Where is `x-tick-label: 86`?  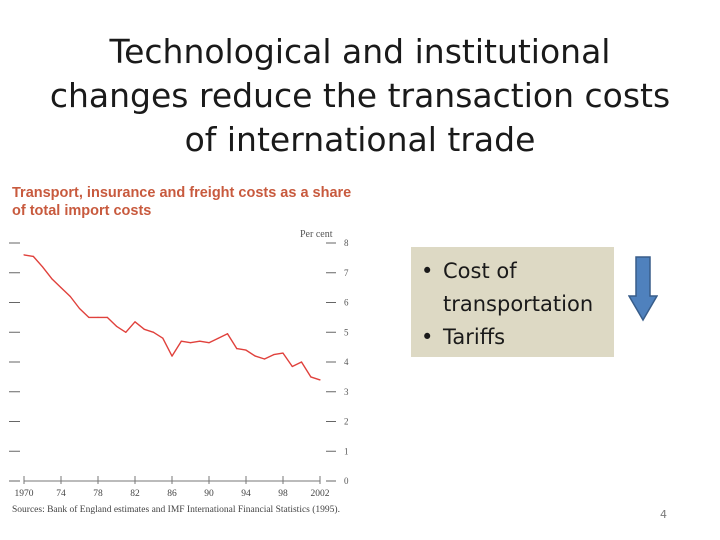
x-tick-label: 86 is located at coordinates (172, 494).